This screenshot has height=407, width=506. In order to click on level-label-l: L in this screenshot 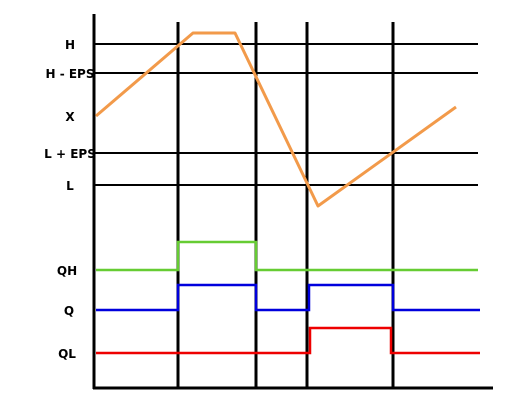, I will do `click(70, 186)`.